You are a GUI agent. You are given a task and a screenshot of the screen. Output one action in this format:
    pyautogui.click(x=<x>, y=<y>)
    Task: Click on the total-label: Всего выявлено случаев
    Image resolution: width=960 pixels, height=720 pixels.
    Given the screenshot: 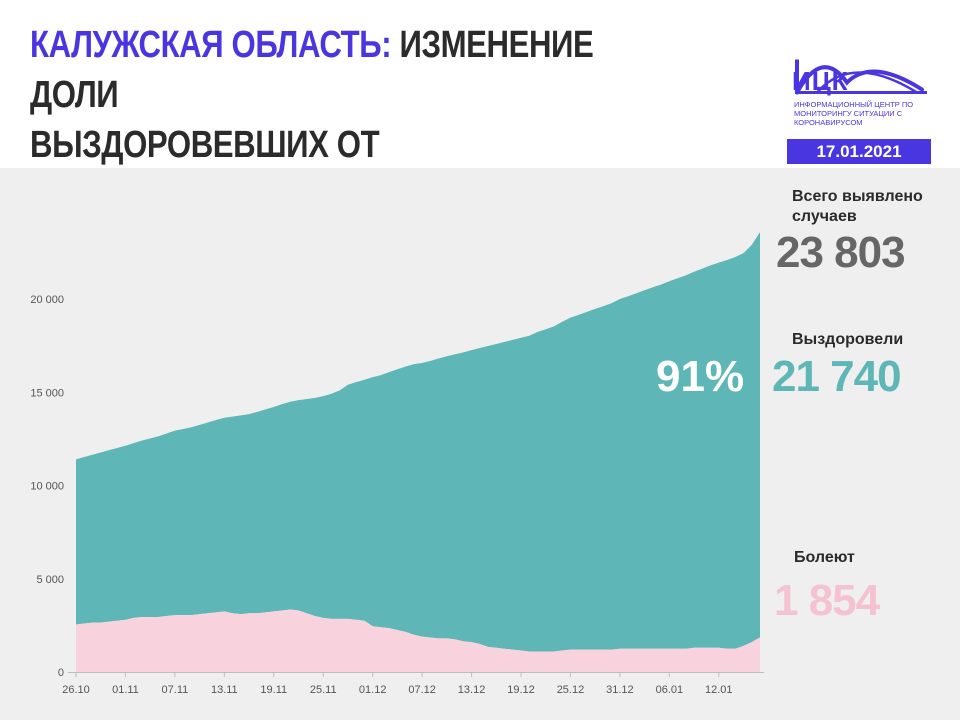 What is the action you would take?
    pyautogui.click(x=857, y=206)
    